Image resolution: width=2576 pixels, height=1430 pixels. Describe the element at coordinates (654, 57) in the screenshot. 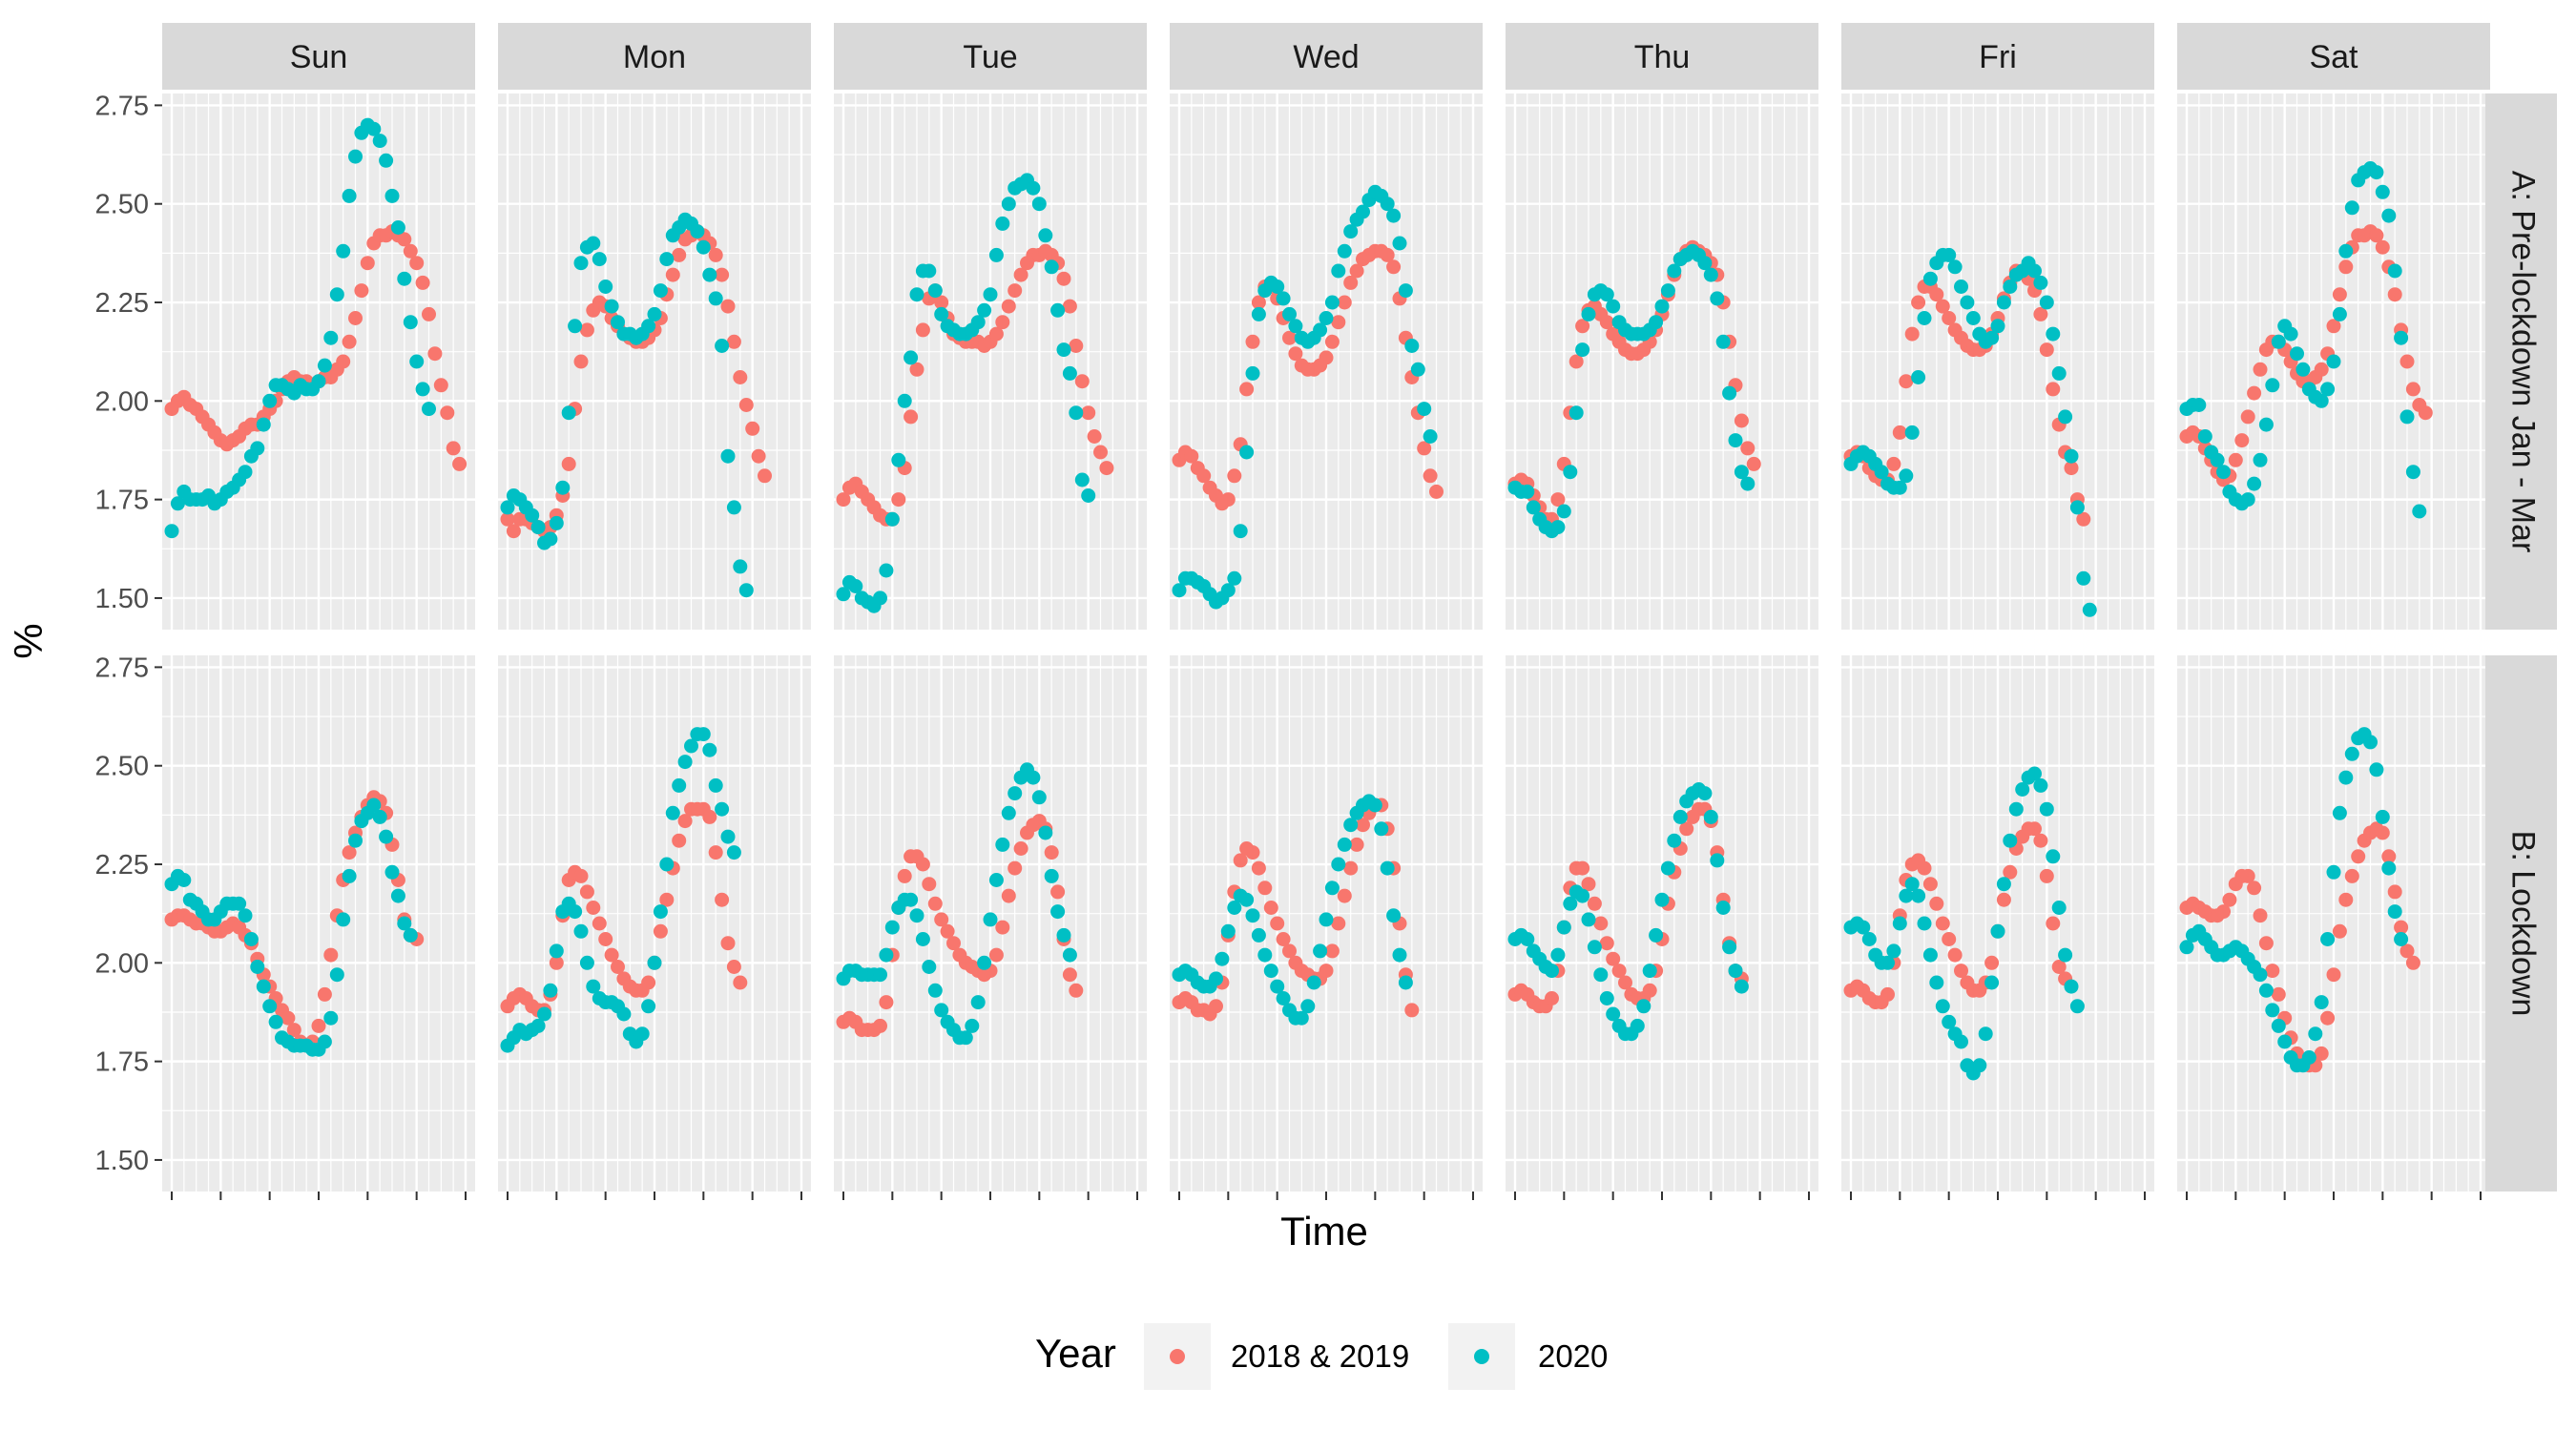

I see `facet-label-mon: Mon` at that location.